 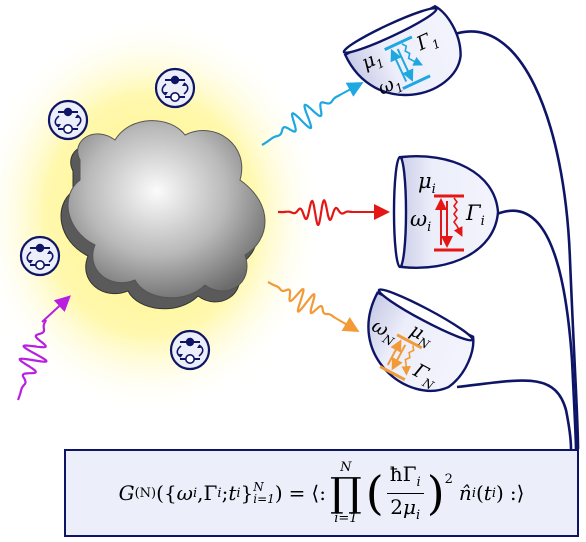 I want to click on formula-t: t, so click(x=232, y=493).